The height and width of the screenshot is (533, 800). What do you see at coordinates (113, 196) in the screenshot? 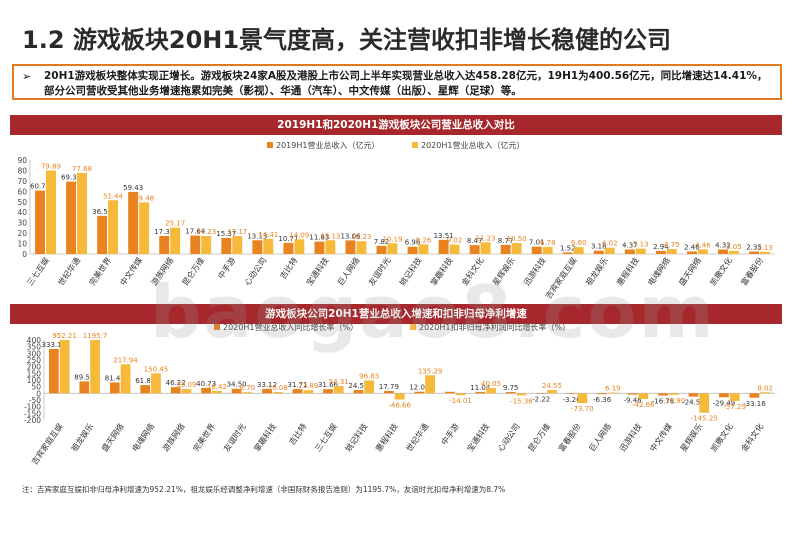
I see `data-label: 51.44` at bounding box center [113, 196].